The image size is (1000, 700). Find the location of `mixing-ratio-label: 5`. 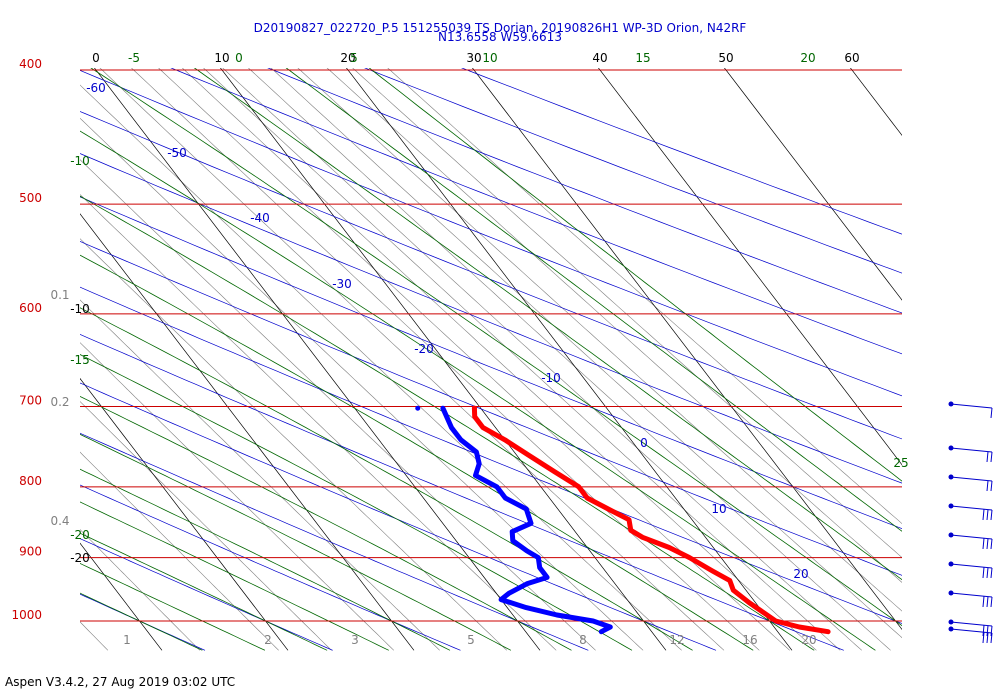

mixing-ratio-label: 5 is located at coordinates (471, 640).